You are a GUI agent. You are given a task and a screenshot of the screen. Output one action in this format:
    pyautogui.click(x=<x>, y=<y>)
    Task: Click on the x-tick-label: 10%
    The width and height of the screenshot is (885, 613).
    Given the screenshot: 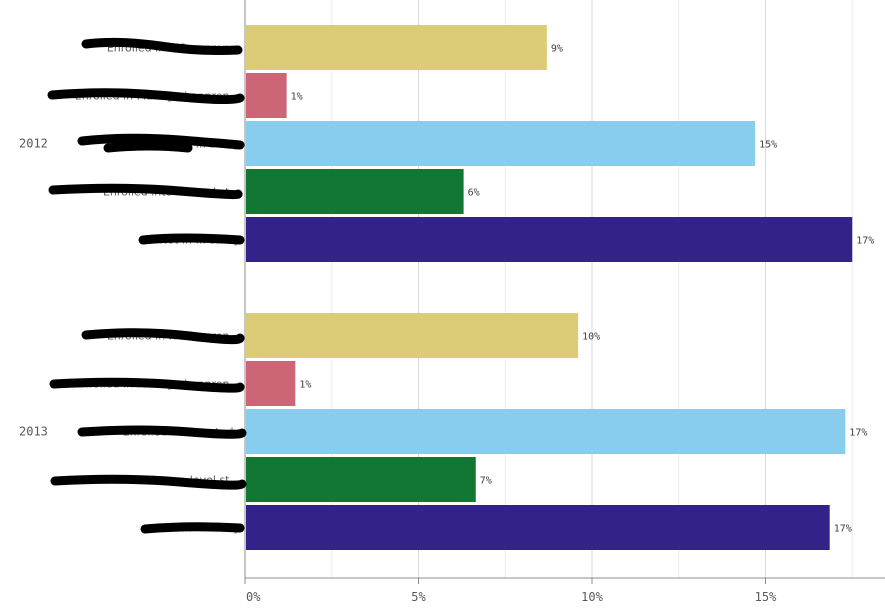 What is the action you would take?
    pyautogui.click(x=592, y=597)
    